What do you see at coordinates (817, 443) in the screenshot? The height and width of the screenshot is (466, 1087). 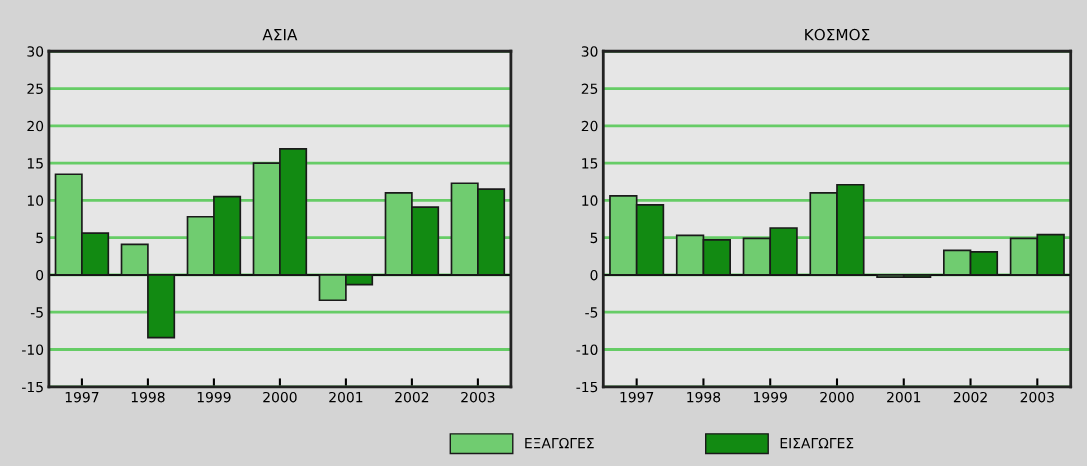 I see `legend-label: ΕΙΣΑΓΩΓΕΣ` at bounding box center [817, 443].